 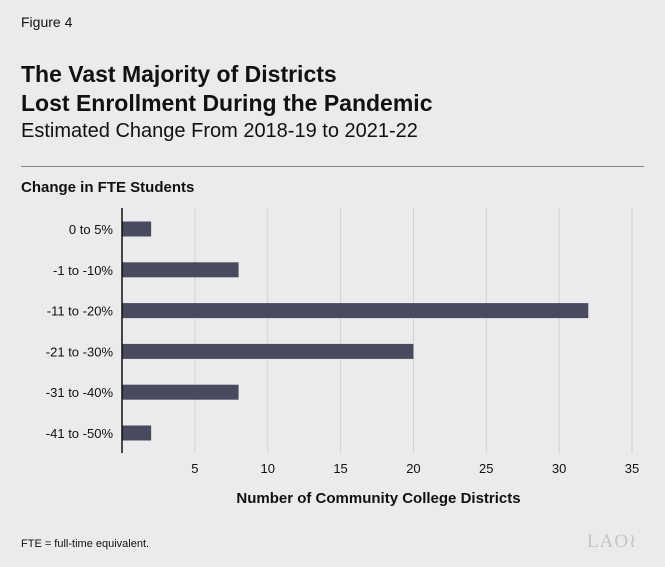 I want to click on x-tick-label: 20, so click(x=413, y=468).